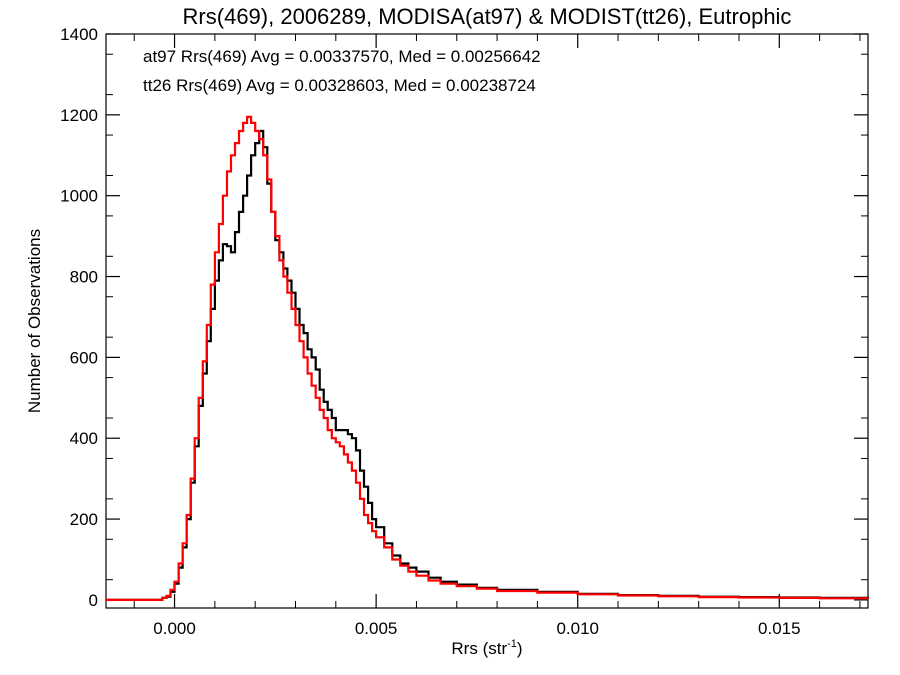 The image size is (900, 675). I want to click on x-axis-label: Rrs (str-1), so click(486, 648).